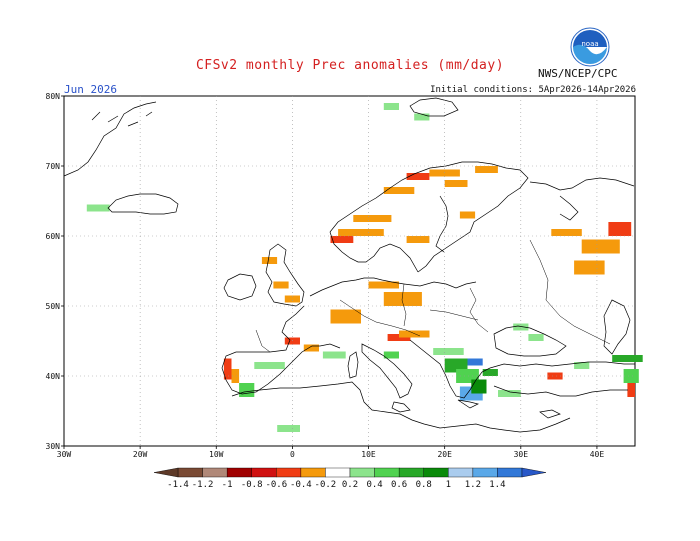  Describe the element at coordinates (589, 44) in the screenshot. I see `svg-text: noaa` at that location.